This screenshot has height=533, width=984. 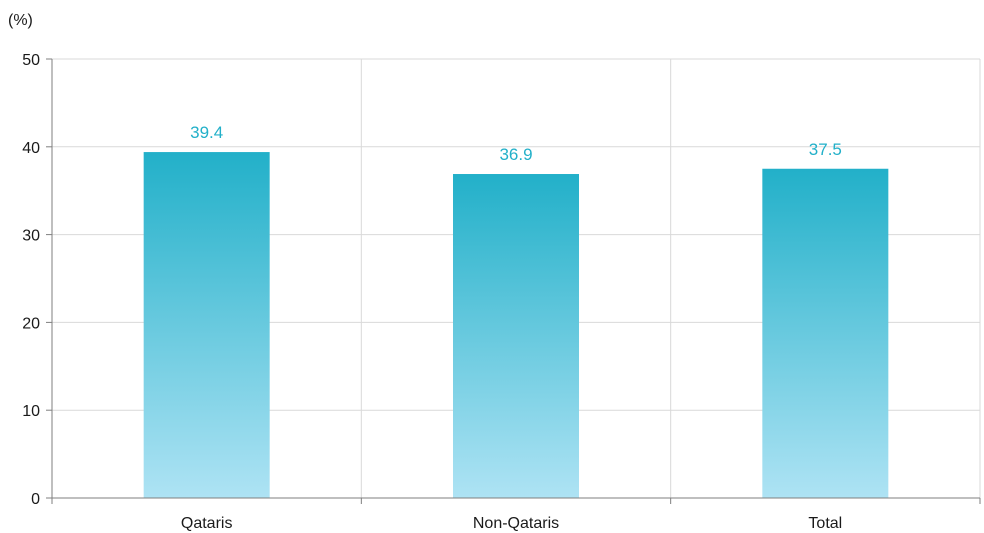 I want to click on y-tick-label: 20, so click(x=31, y=323).